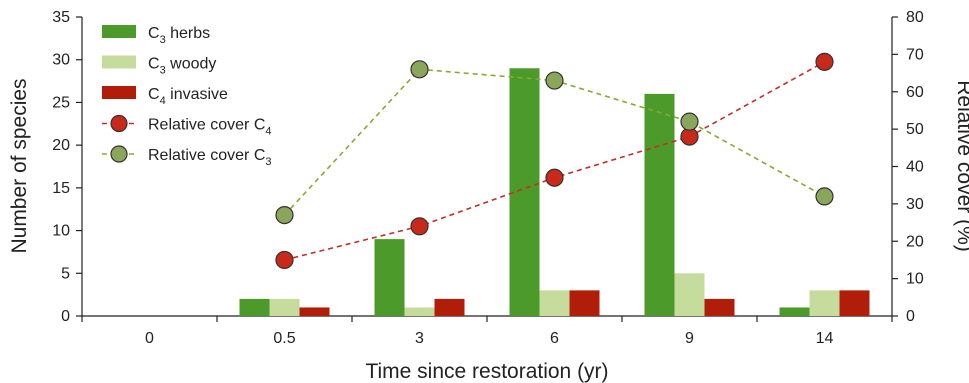  Describe the element at coordinates (915, 129) in the screenshot. I see `right-y-tick-label: 50` at that location.